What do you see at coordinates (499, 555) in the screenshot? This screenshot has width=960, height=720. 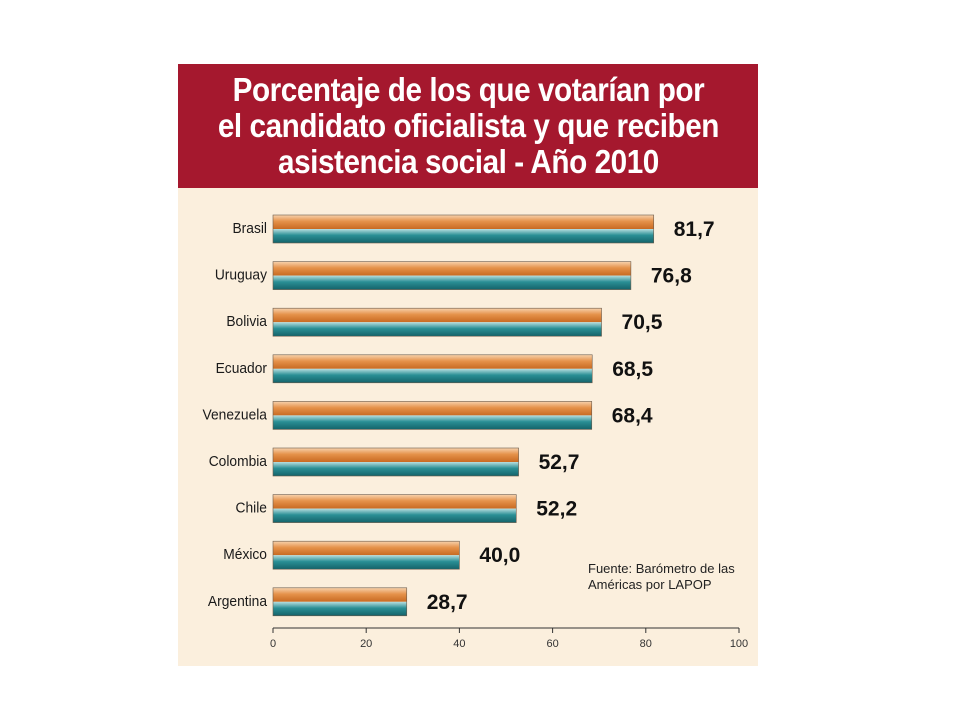 I see `value-label: 40,0` at bounding box center [499, 555].